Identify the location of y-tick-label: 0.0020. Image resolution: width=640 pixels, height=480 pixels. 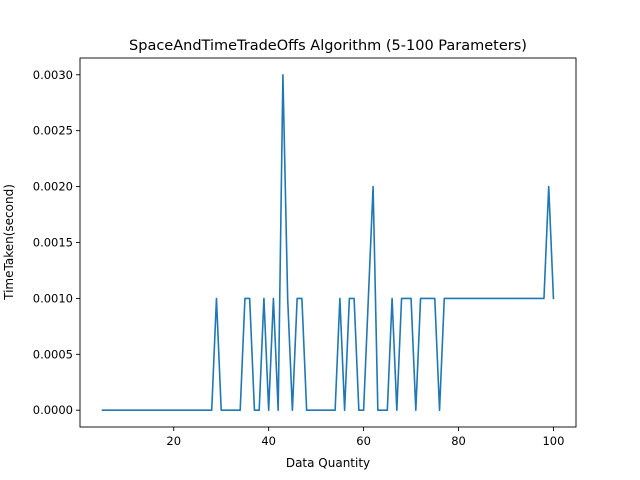
(53, 187).